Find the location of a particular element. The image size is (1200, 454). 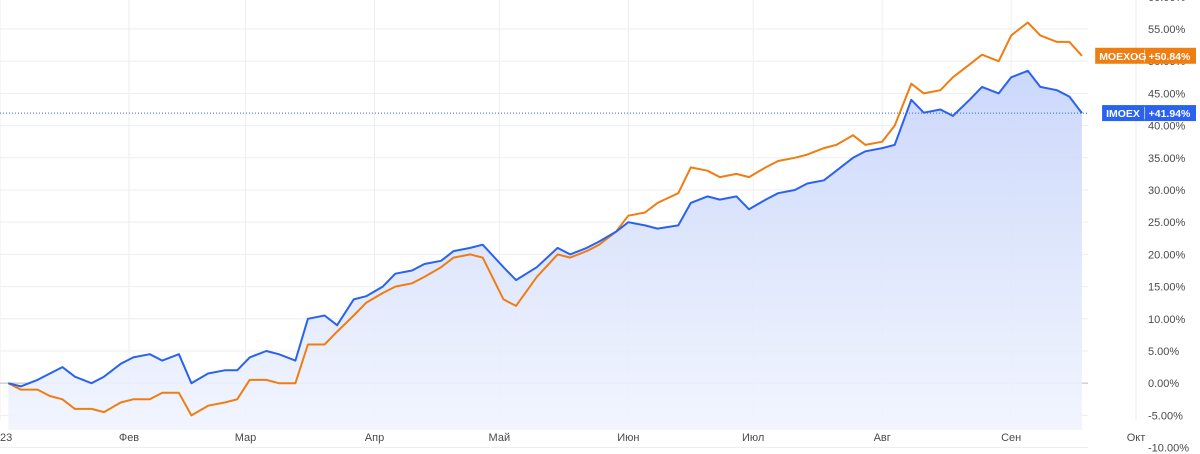

x-tick-label: Мар is located at coordinates (246, 438).